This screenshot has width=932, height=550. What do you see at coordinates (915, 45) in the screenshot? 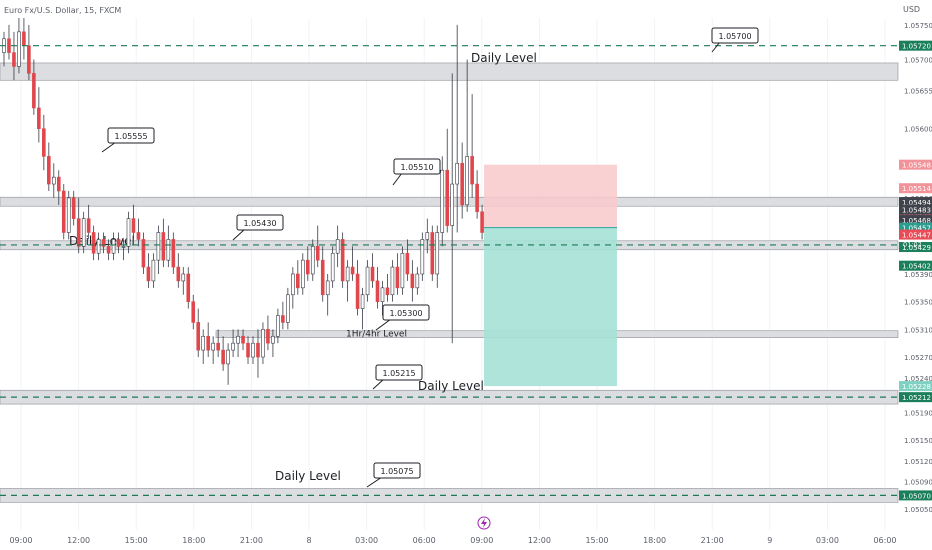
I see `price-tag: 1.05720` at bounding box center [915, 45].